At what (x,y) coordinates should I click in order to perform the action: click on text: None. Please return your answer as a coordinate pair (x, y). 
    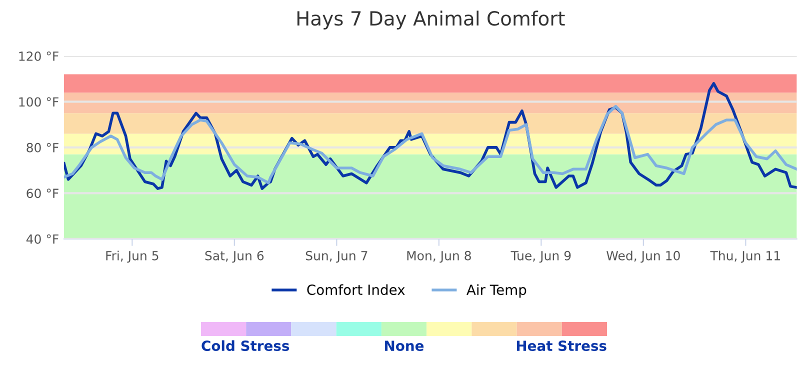
    Looking at the image, I should click on (404, 346).